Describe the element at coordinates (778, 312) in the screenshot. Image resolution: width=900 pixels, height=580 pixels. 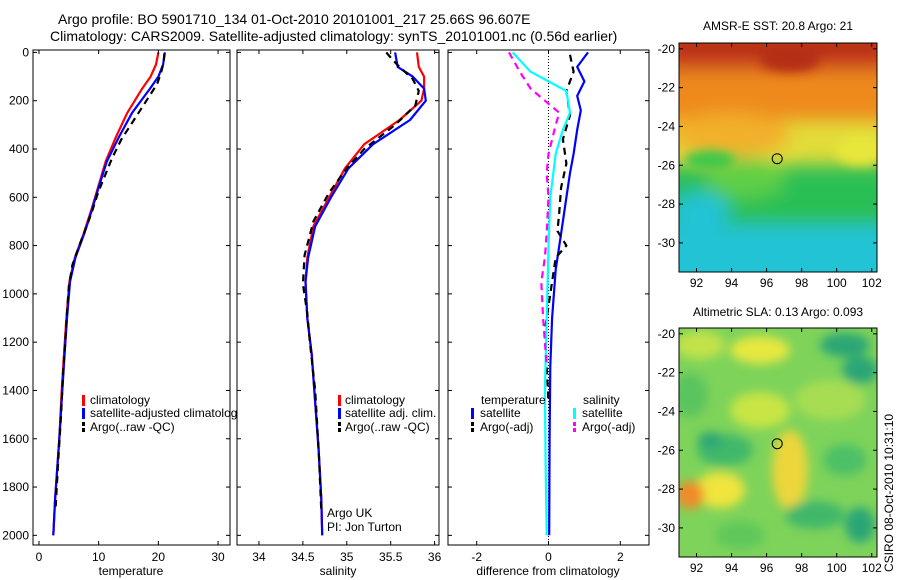
I see `sla-map-title: Altimetric SLA: 0.13 Argo: 0.093` at that location.